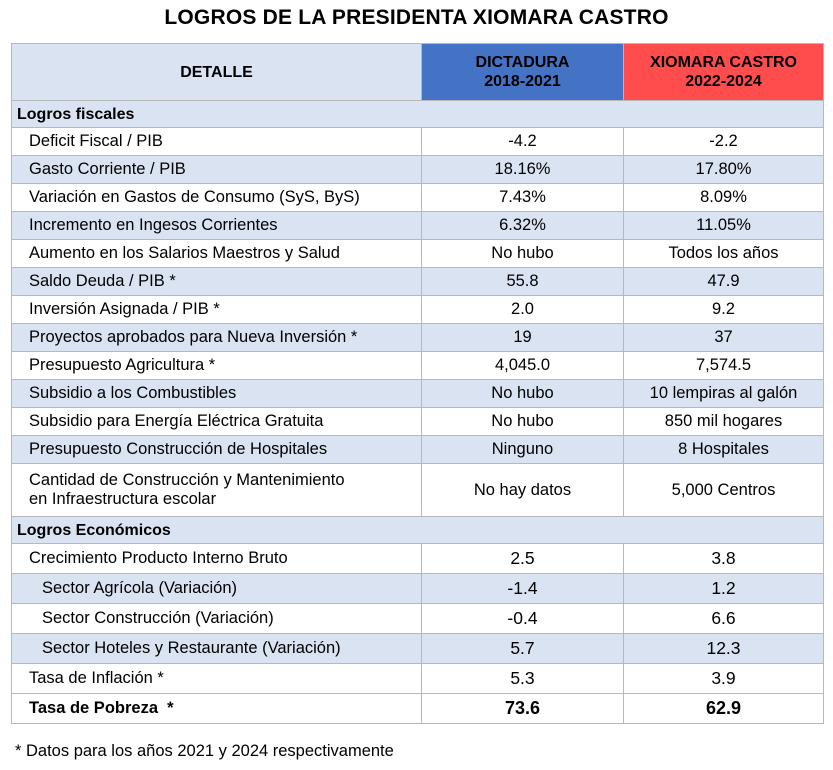  I want to click on value-dictadura: 4,045.0, so click(522, 365).